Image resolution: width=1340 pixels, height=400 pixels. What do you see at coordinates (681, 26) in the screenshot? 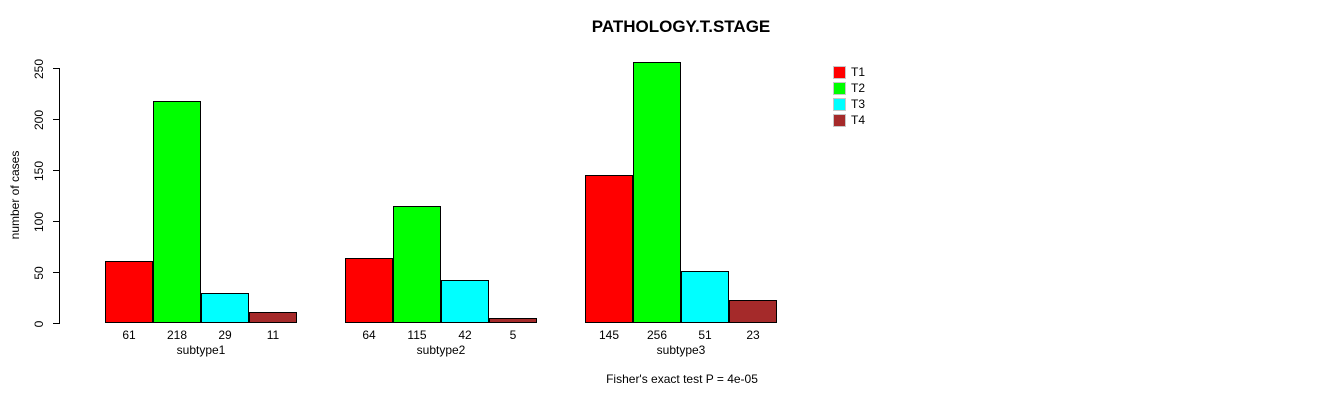
I see `chart-title: PATHOLOGY.T.STAGE` at bounding box center [681, 26].